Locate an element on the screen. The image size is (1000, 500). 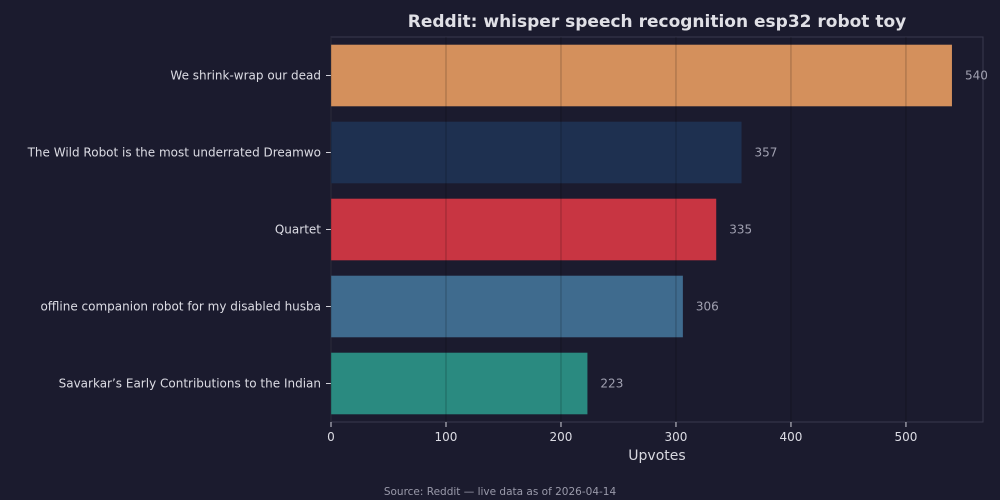
data-label: 540 is located at coordinates (976, 76).